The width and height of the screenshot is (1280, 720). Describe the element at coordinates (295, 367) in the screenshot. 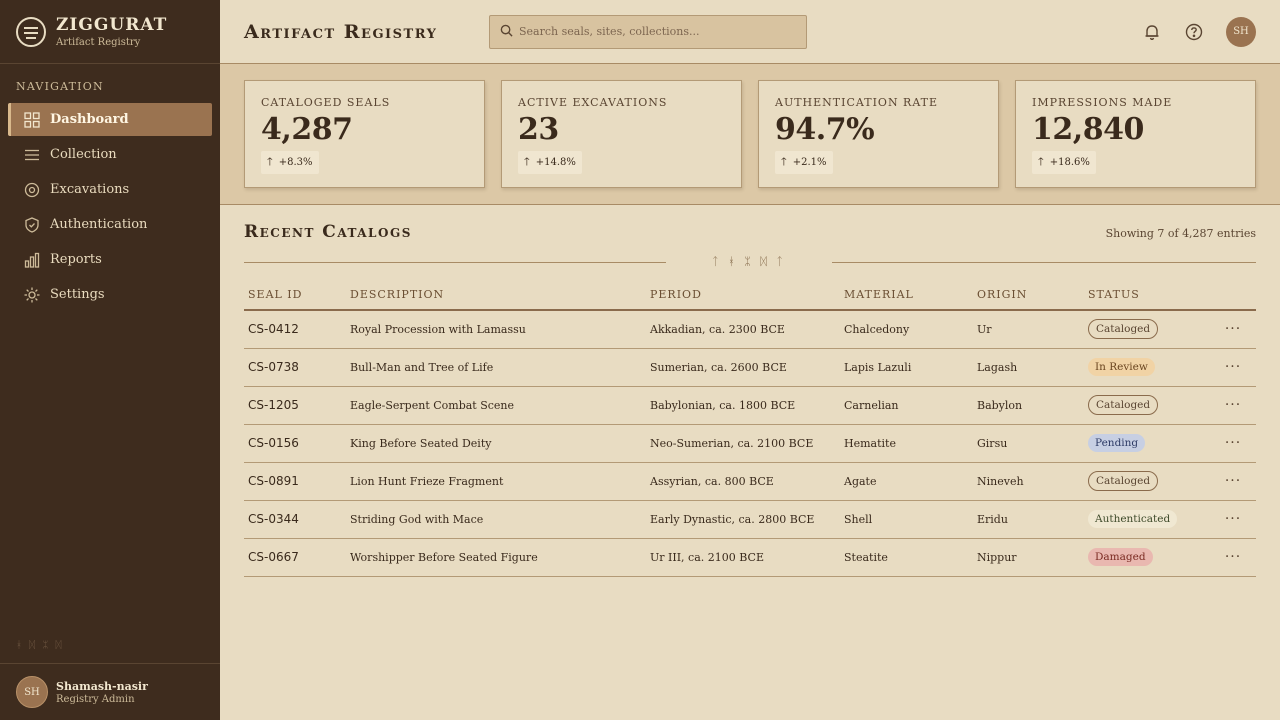

I see `seal-id: CS-0738` at that location.